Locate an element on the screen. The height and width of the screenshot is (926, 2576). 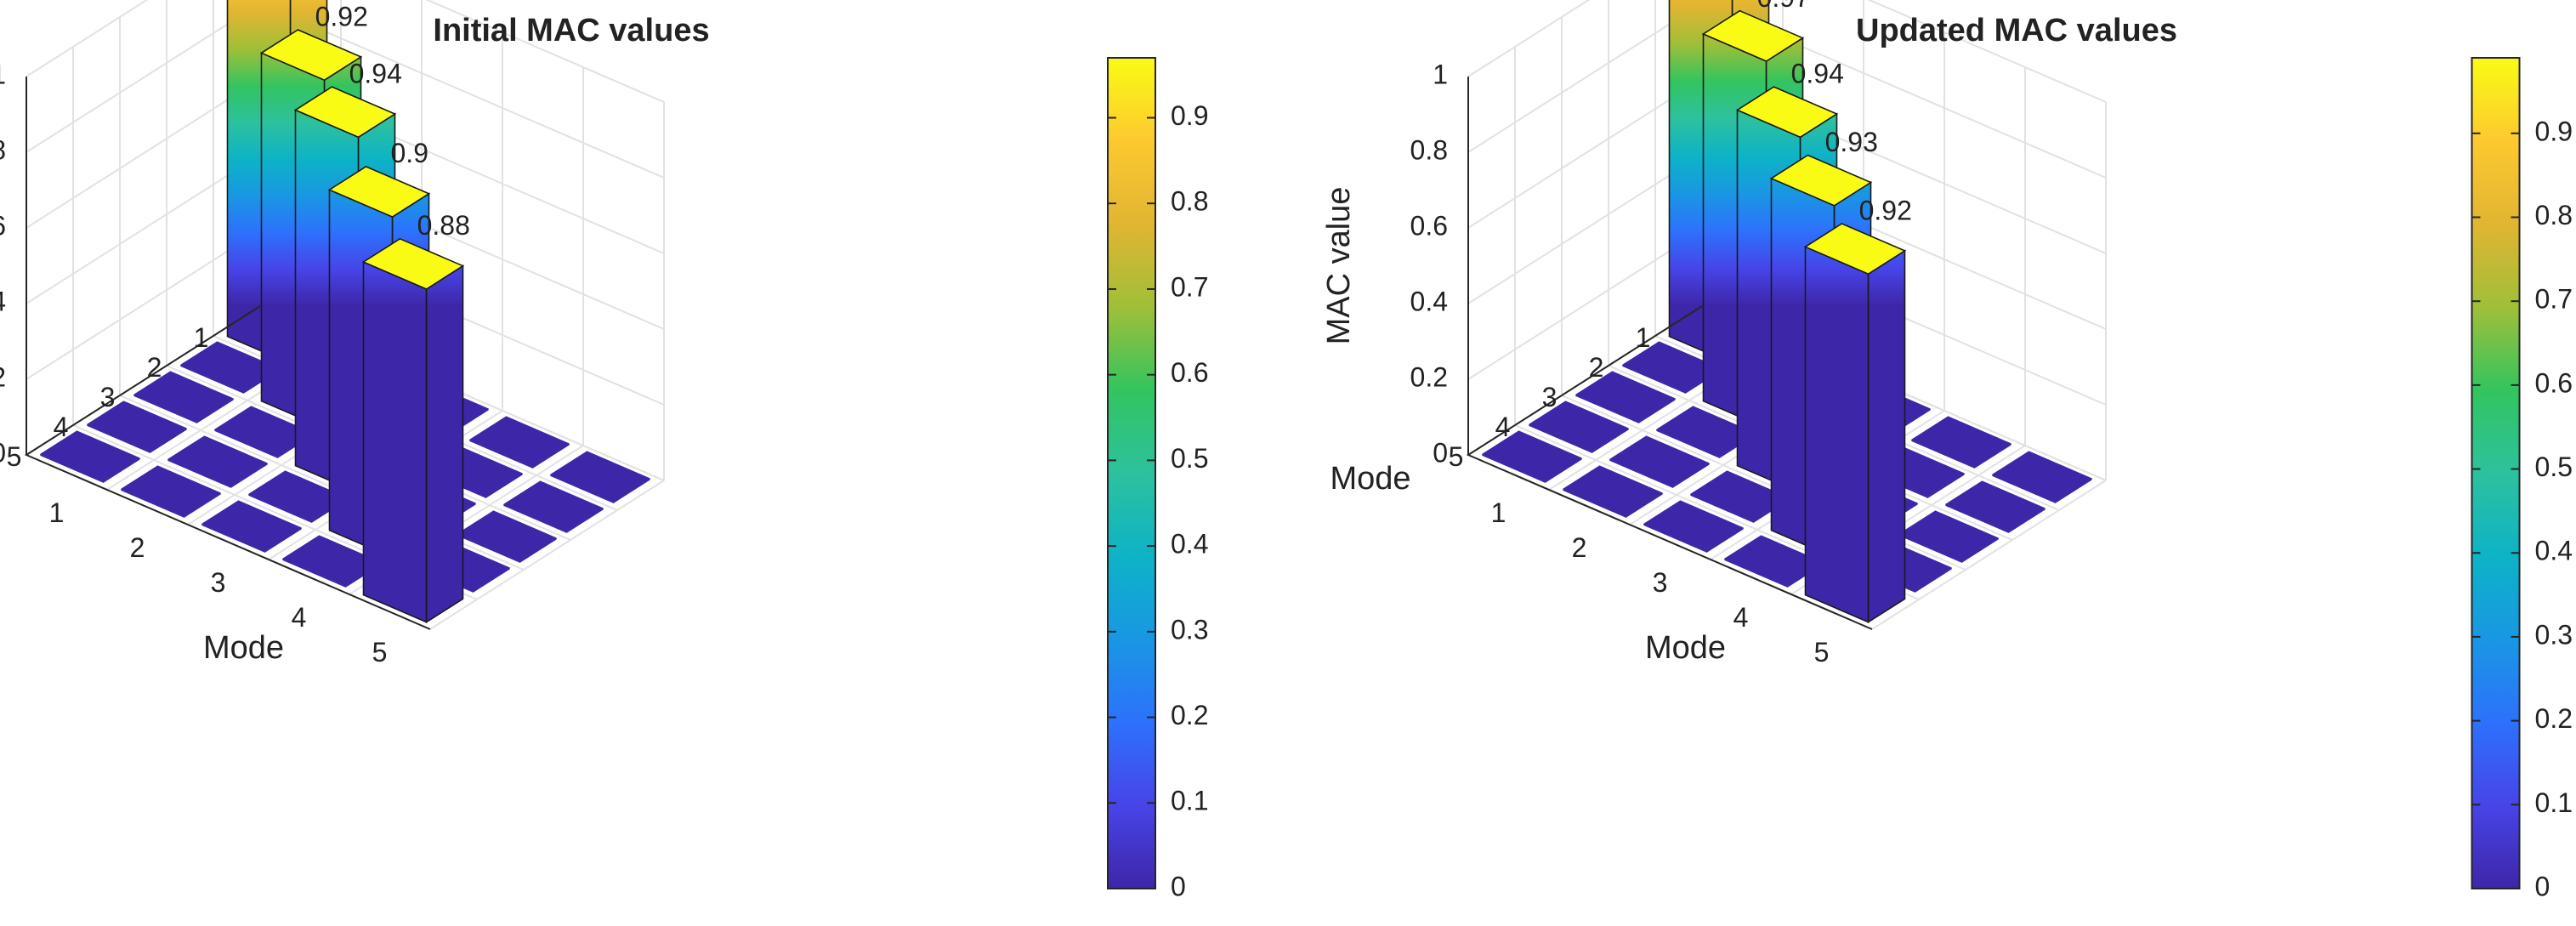
z-tick-label: 1 is located at coordinates (3, 74).